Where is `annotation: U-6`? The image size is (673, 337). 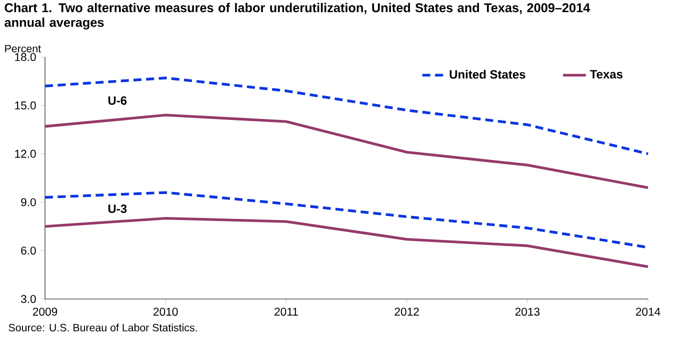
annotation: U-6 is located at coordinates (117, 100).